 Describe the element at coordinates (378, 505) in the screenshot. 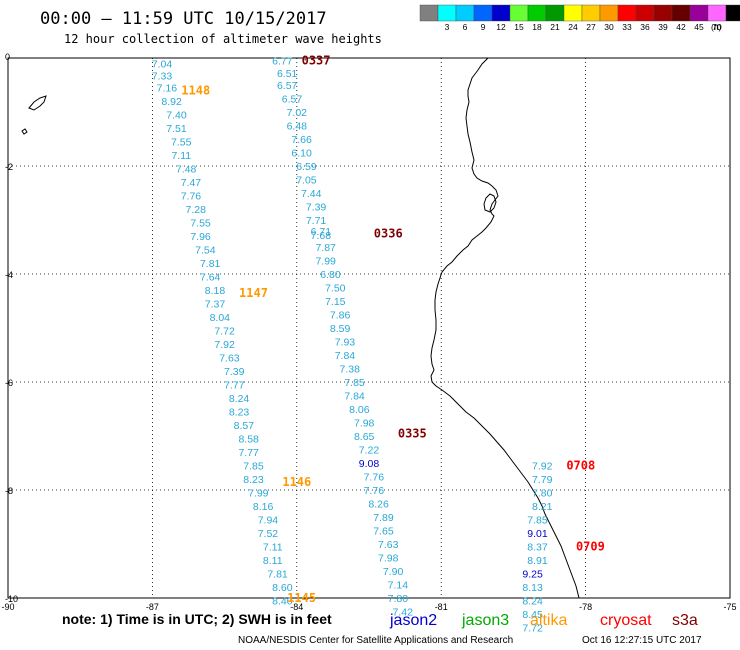

I see `swh-value: 8.26` at that location.